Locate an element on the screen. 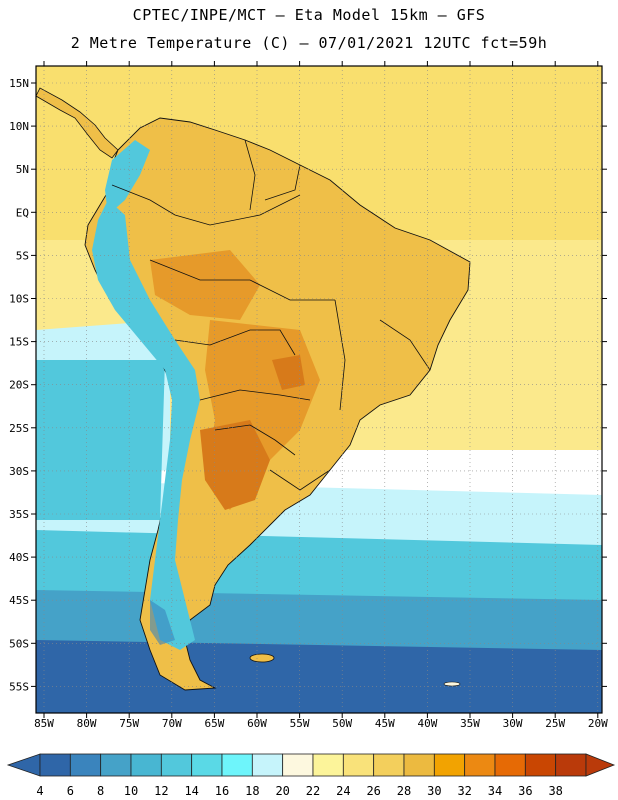 This screenshot has width=618, height=800. lon-tick-label: 40W is located at coordinates (427, 723).